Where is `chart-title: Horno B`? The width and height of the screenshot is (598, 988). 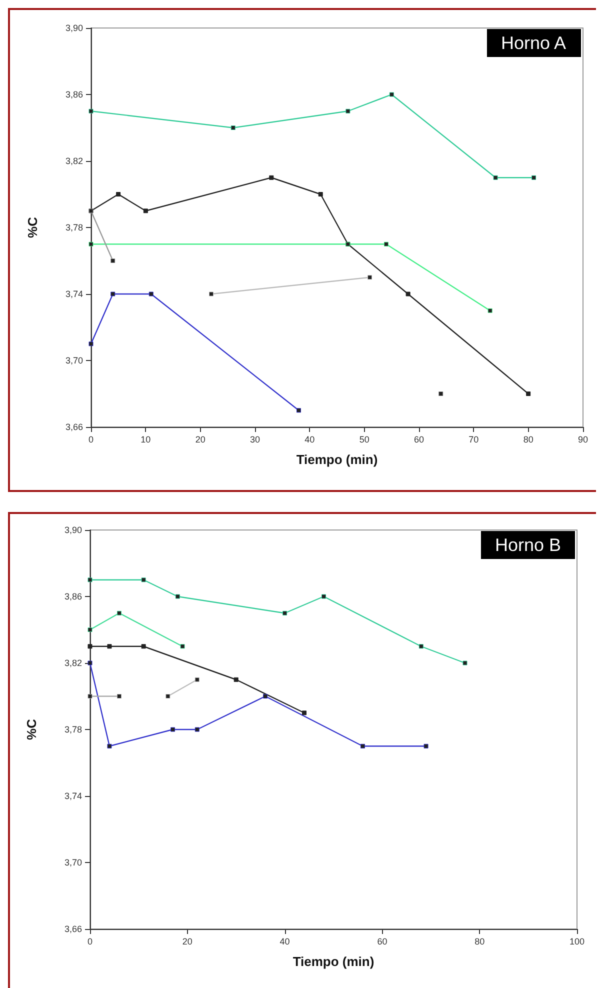
chart-title: Horno B is located at coordinates (528, 545).